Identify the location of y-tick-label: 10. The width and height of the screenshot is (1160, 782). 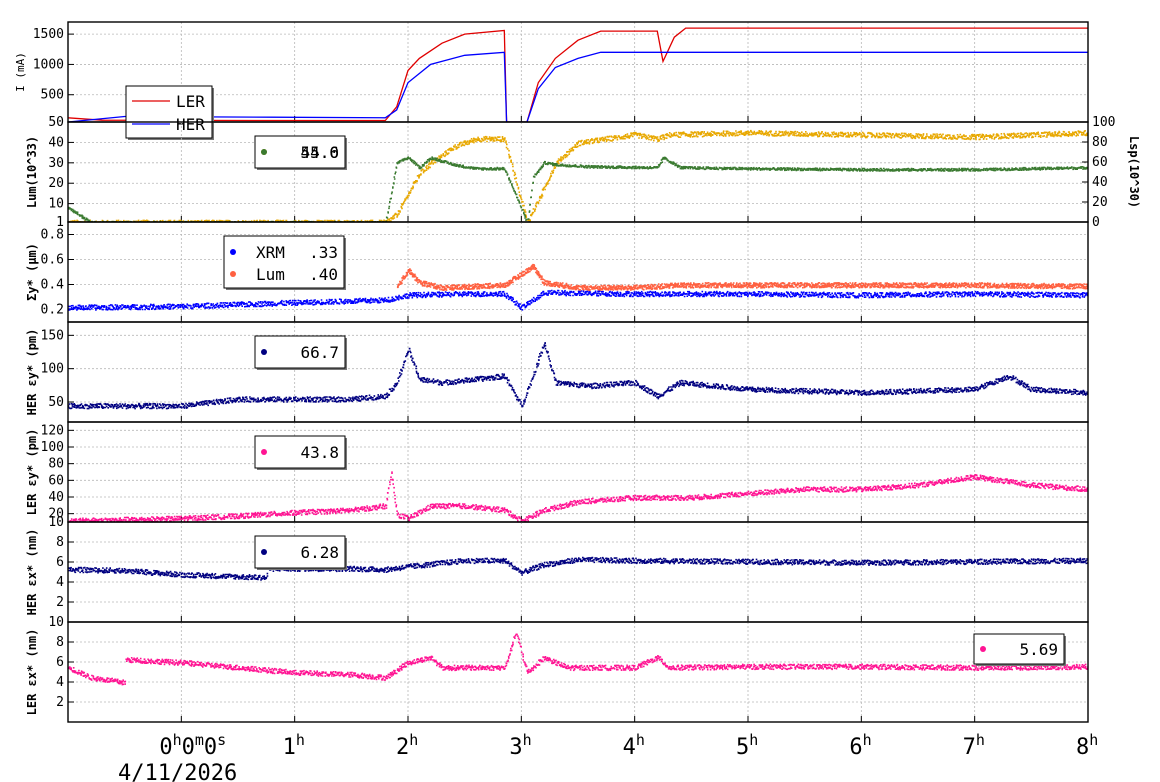
(56, 622).